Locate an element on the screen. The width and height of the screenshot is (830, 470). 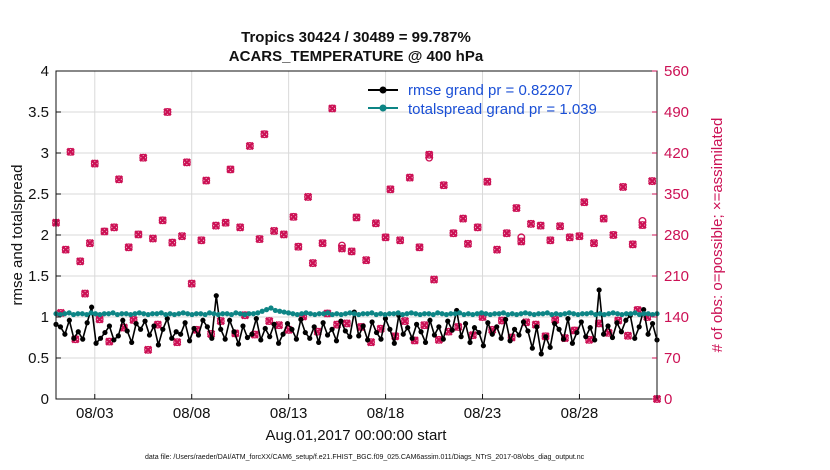
x-tick-label: 08/23 is located at coordinates (483, 413).